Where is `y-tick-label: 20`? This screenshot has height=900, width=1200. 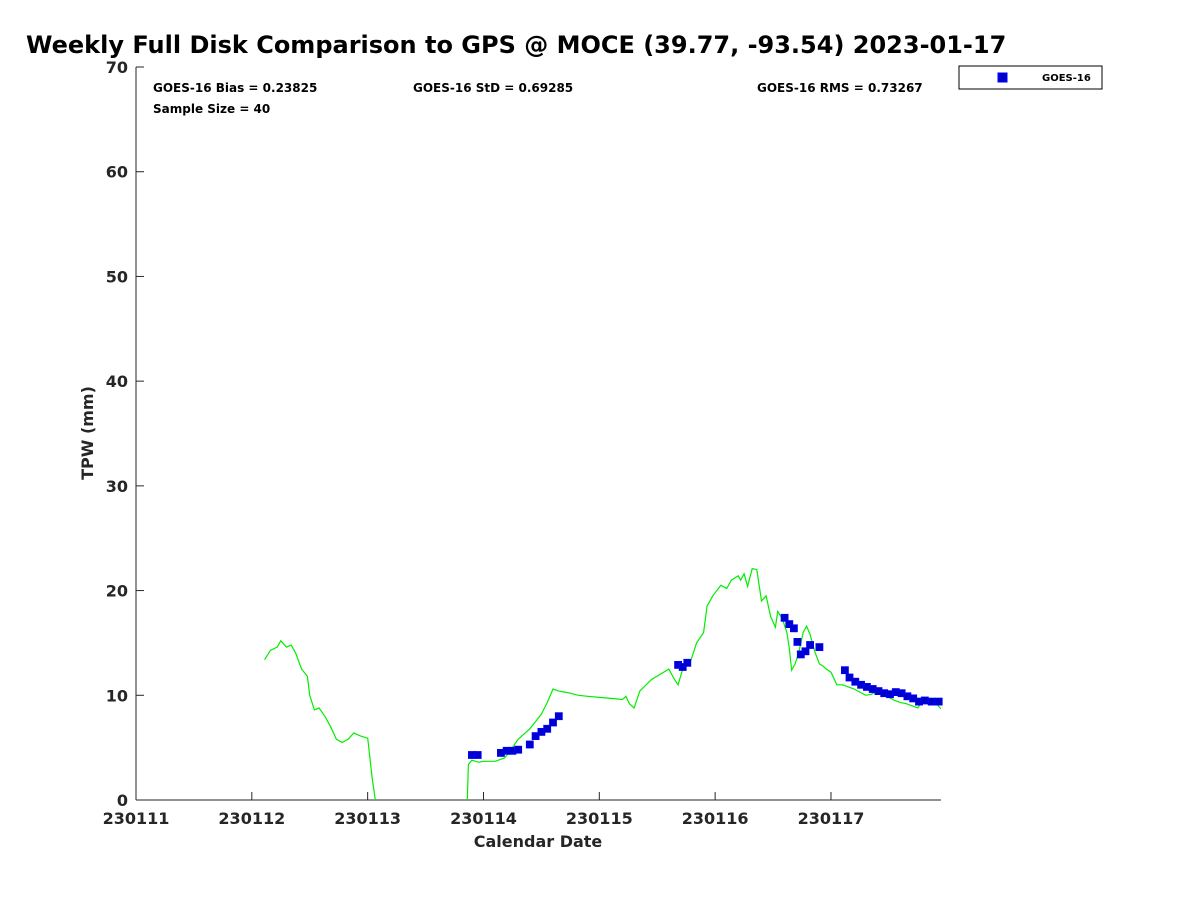
y-tick-label: 20 is located at coordinates (117, 591).